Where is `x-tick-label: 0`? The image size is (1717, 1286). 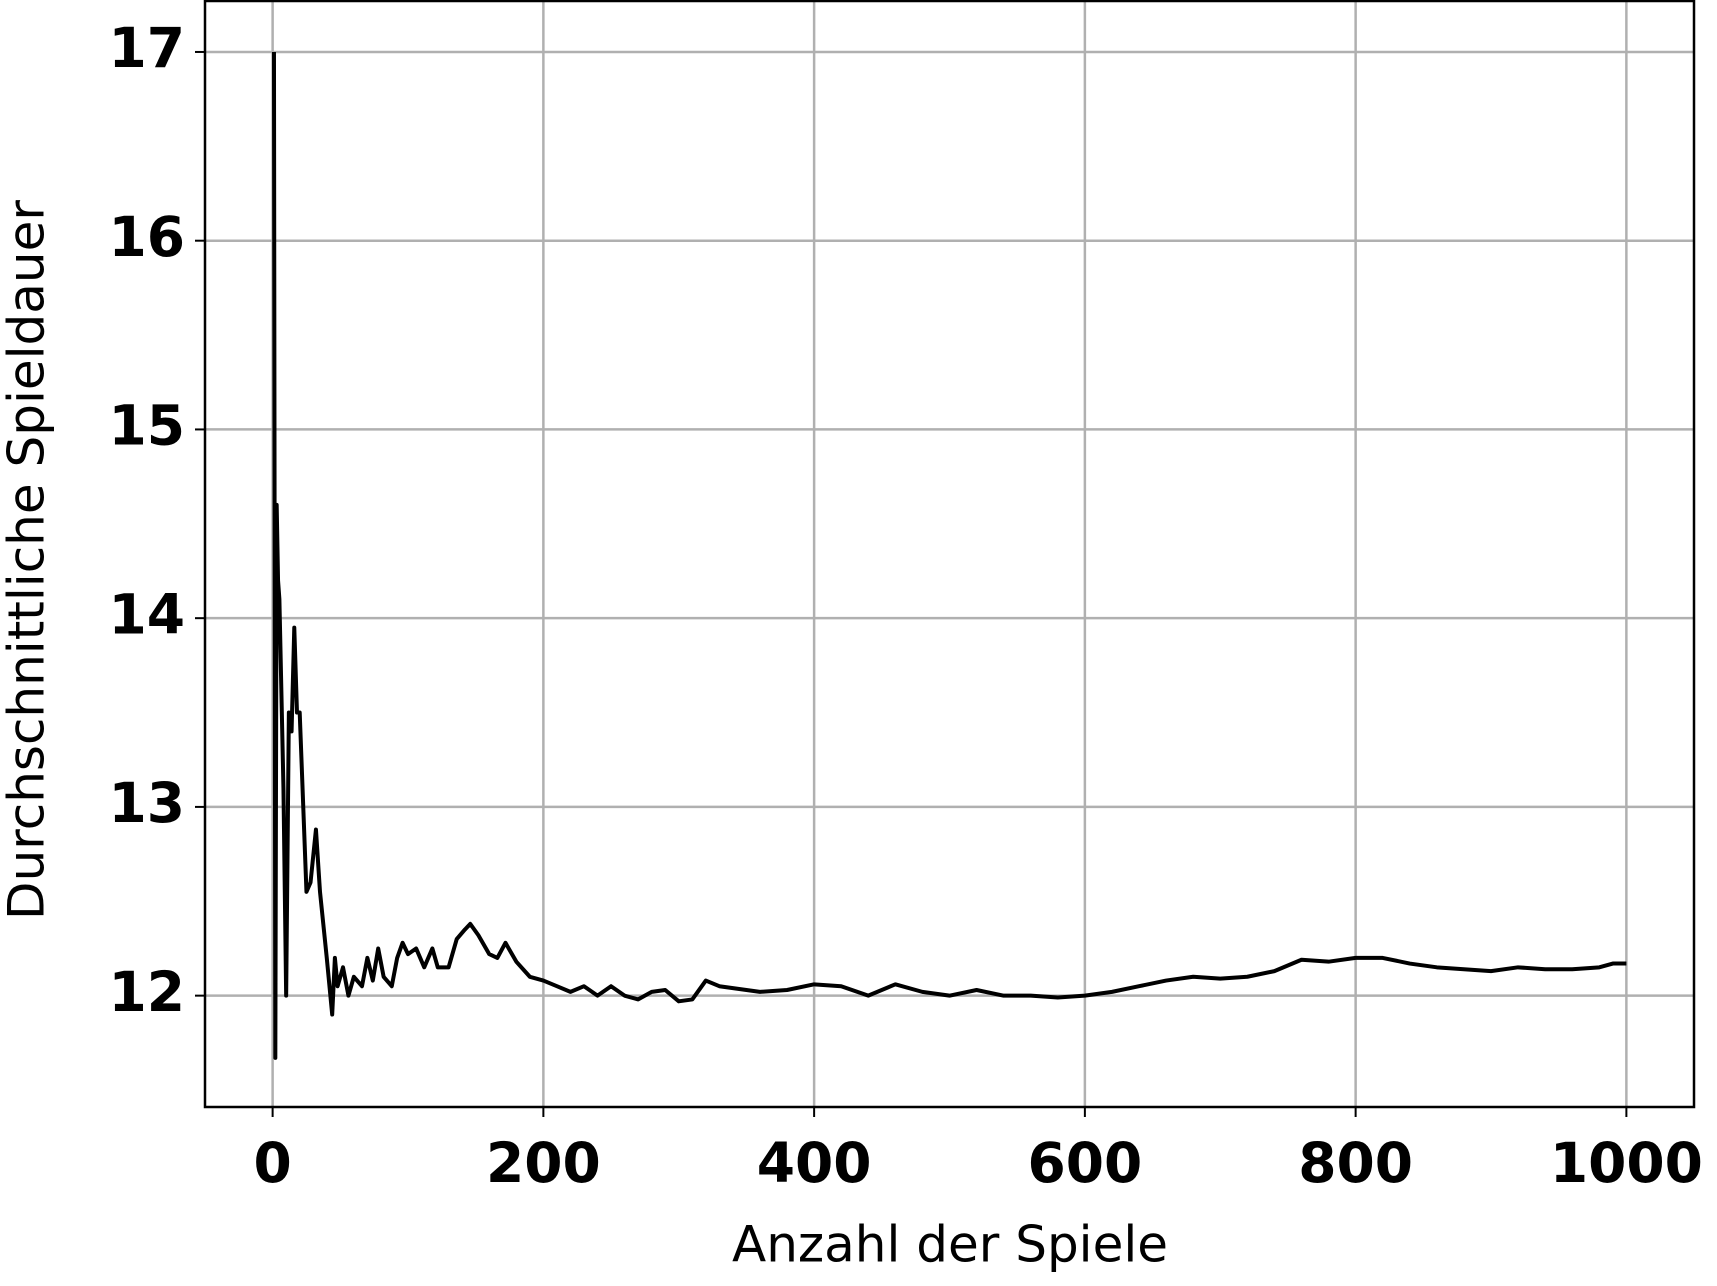
x-tick-label: 0 is located at coordinates (272, 1163).